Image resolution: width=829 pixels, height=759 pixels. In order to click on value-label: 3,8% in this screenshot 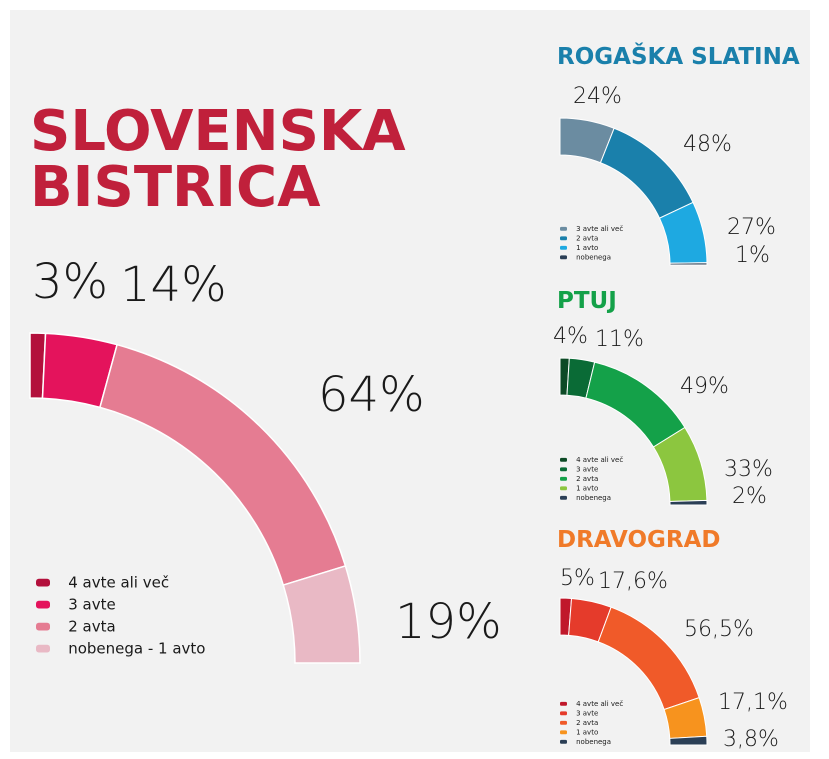, I will do `click(751, 739)`.